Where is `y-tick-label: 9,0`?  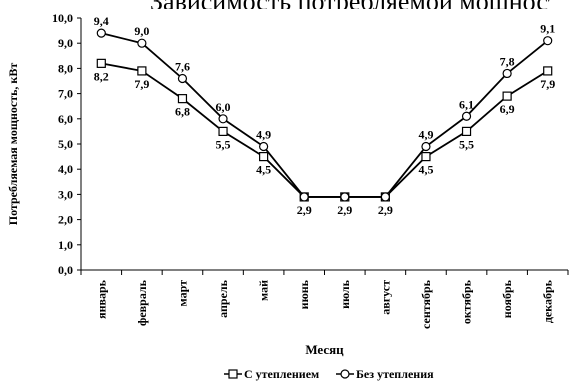 y-tick-label: 9,0 is located at coordinates (65, 43).